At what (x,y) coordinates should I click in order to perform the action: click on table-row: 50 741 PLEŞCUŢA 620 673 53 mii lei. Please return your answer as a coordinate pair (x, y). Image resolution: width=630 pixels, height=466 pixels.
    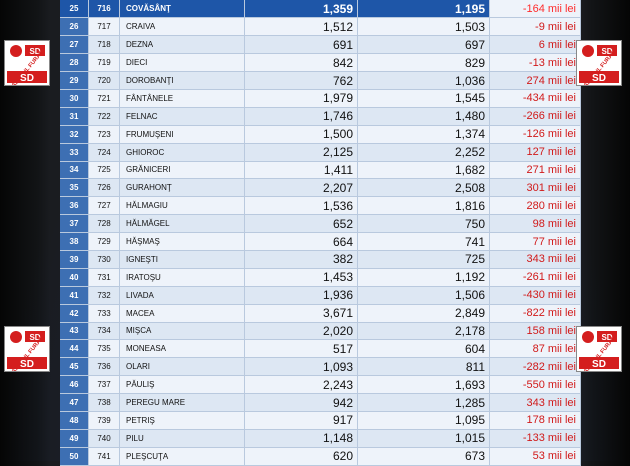
    Looking at the image, I should click on (320, 456).